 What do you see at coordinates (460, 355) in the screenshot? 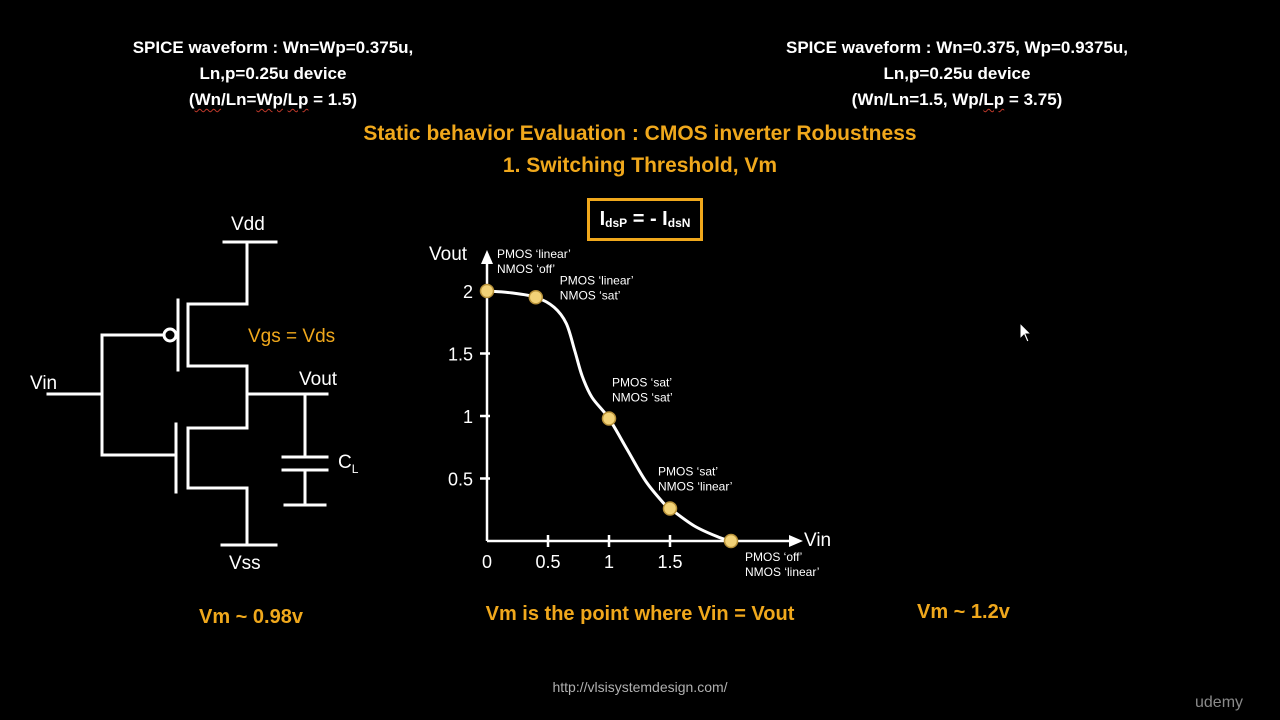
I see `y-tick-label: 1.5` at bounding box center [460, 355].